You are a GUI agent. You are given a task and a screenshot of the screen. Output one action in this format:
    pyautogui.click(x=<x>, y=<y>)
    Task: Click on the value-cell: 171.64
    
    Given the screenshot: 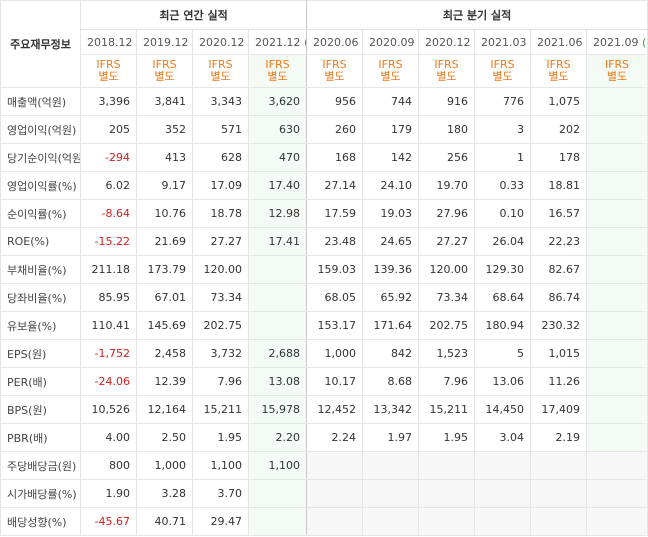 What is the action you would take?
    pyautogui.click(x=391, y=325)
    